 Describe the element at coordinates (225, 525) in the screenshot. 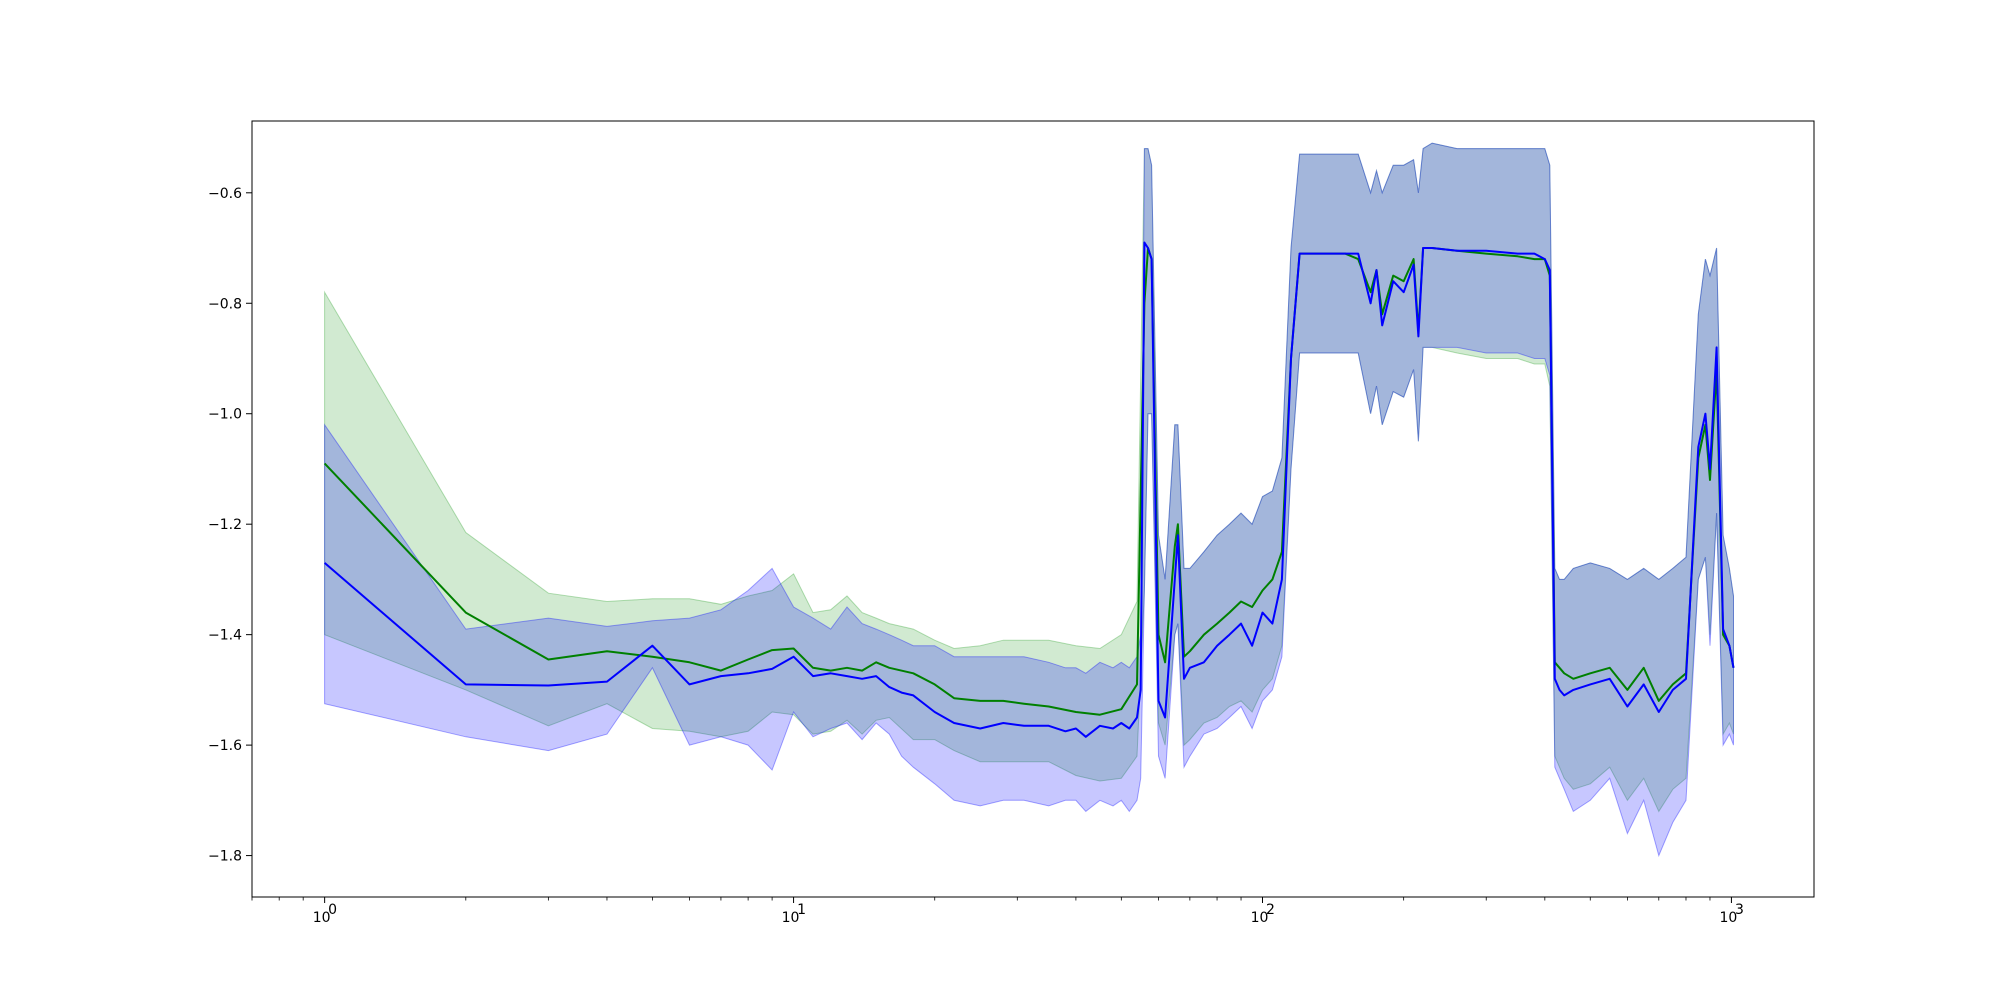

I see `y-tick-label: −1.2` at that location.